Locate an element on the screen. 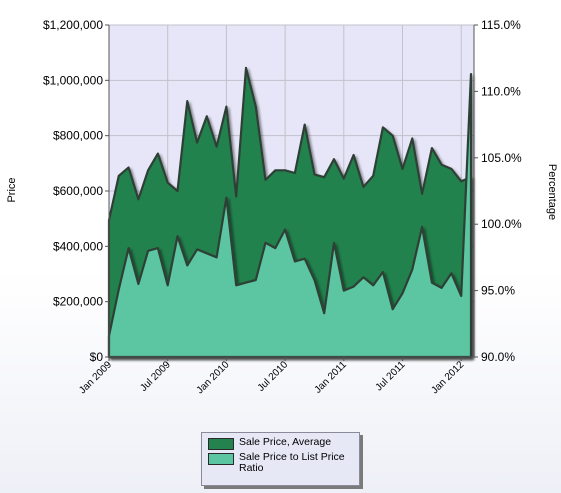 The width and height of the screenshot is (561, 493). left-tick-label: $400,000 is located at coordinates (78, 246).